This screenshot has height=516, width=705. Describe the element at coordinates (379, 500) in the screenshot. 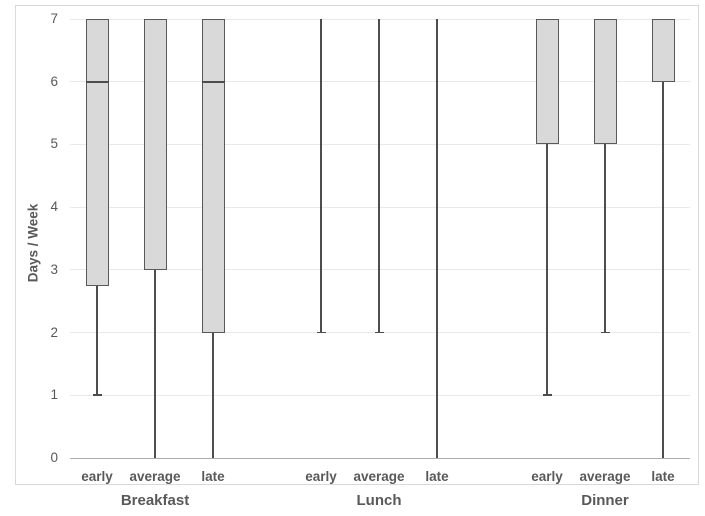

I see `group-label-lunch: Lunch` at that location.